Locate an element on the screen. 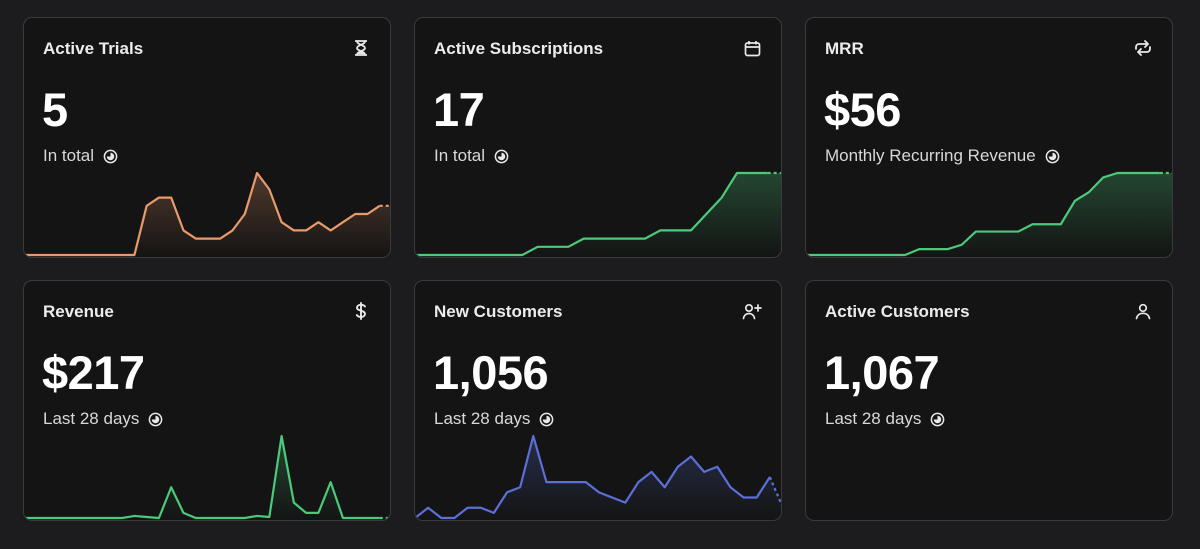 The width and height of the screenshot is (1200, 549). card-active-customers: Active Customers 1,067 Last 28 days is located at coordinates (989, 400).